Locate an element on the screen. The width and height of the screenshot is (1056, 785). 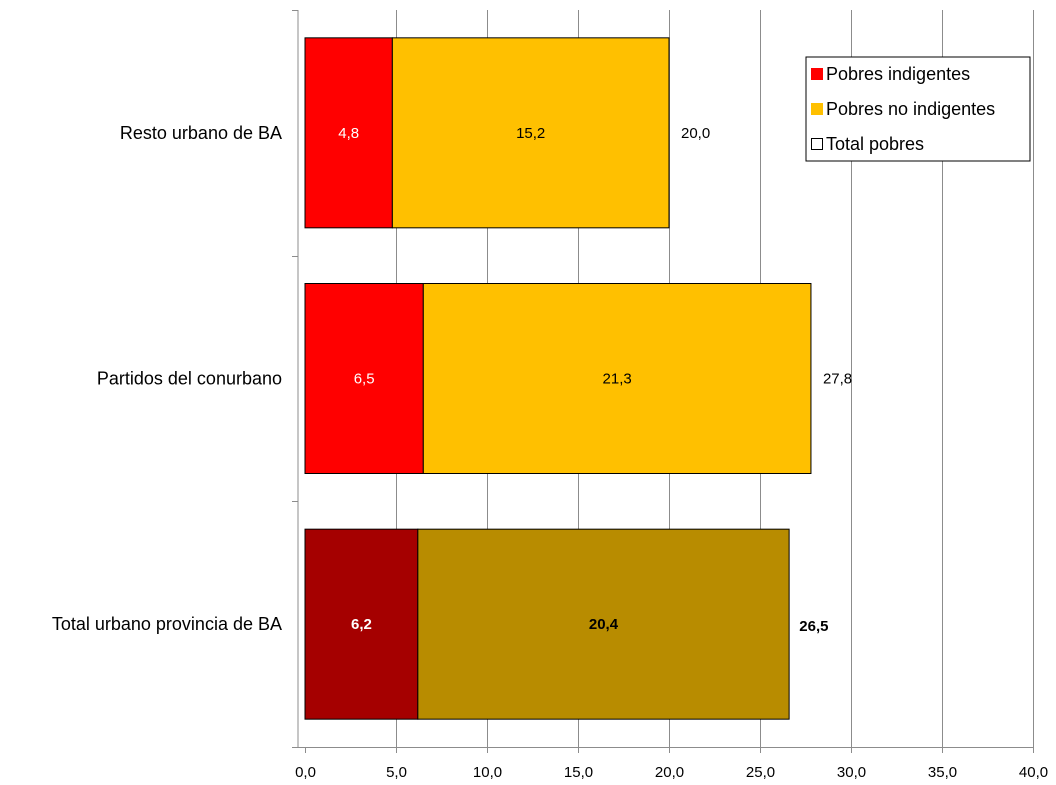
data-label: 20,4 is located at coordinates (604, 624).